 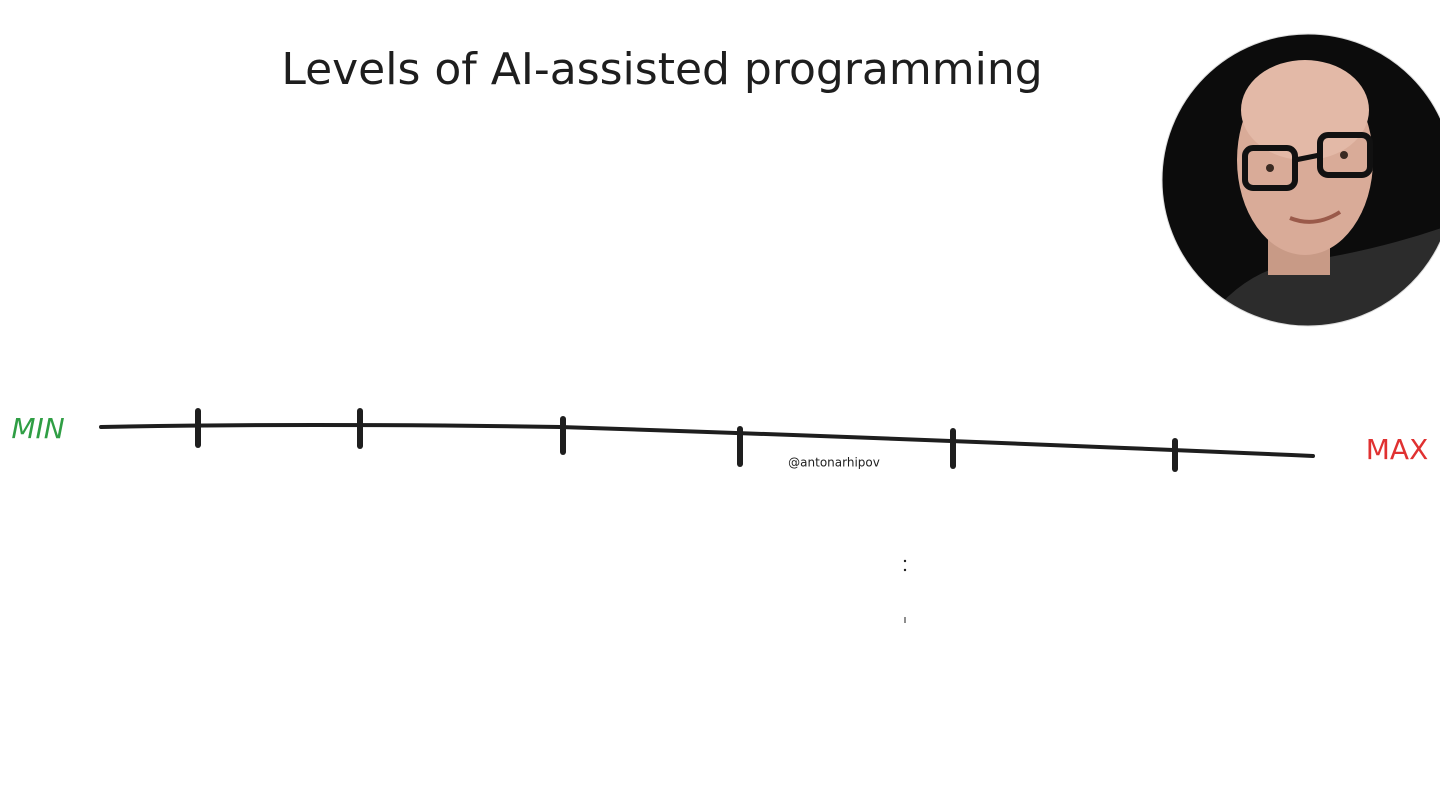 What do you see at coordinates (707, 440) in the screenshot?
I see `scale-line` at bounding box center [707, 440].